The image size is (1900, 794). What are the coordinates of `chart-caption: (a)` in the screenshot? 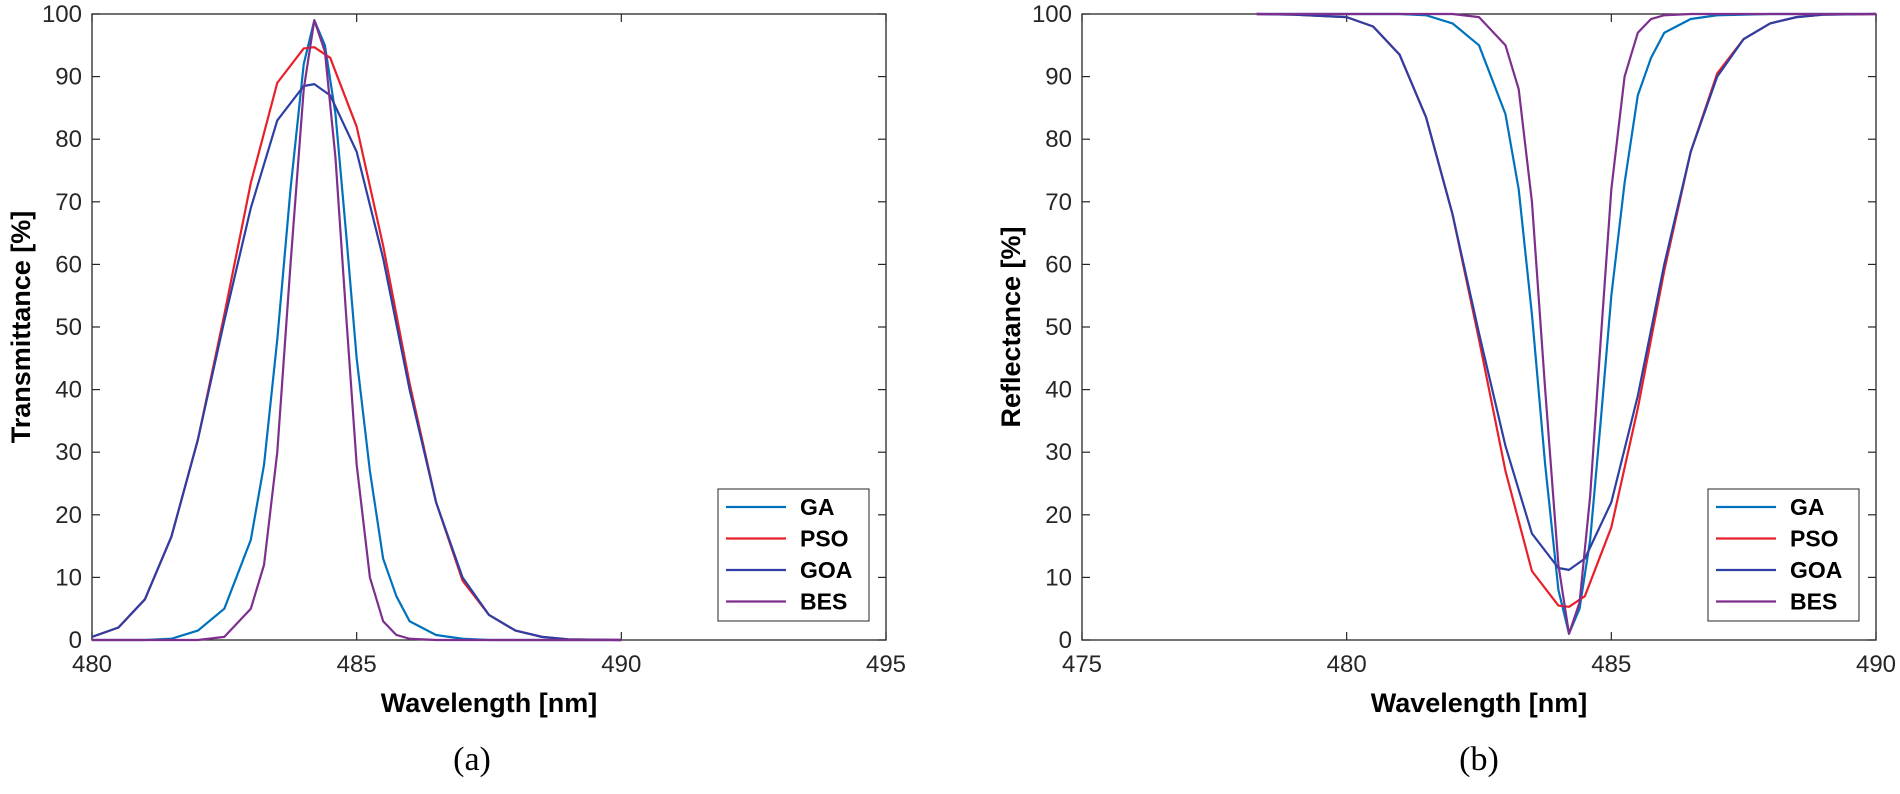 It's located at (472, 759).